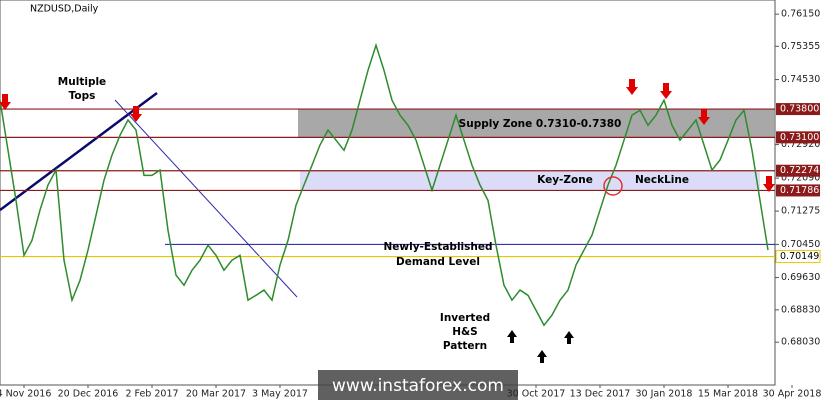  I want to click on level-label: 0.72274, so click(799, 170).